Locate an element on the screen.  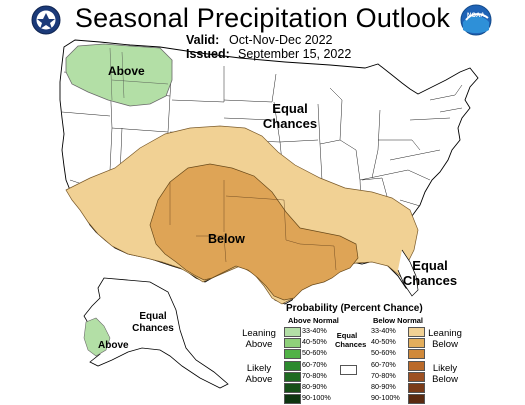
legend-likely-below: Likely Below is located at coordinates (445, 374).